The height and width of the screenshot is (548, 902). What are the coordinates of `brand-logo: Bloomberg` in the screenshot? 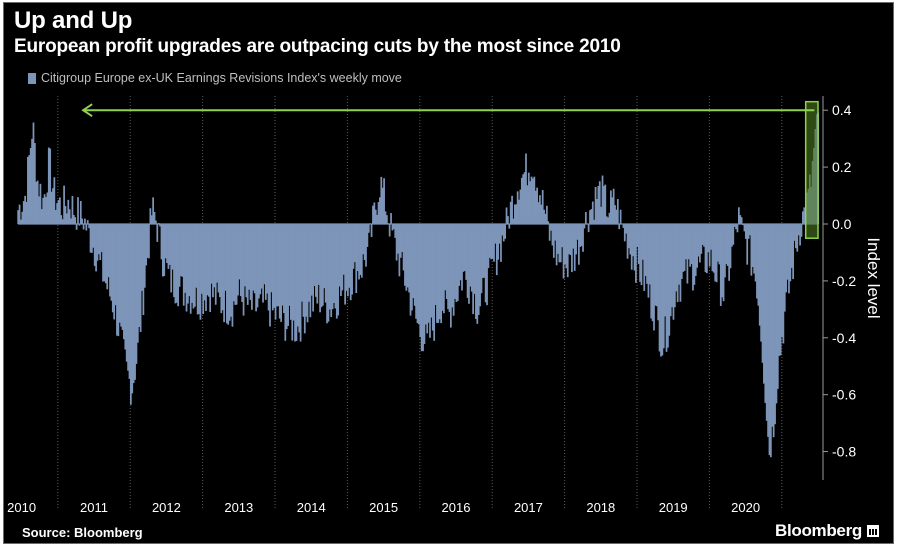 It's located at (827, 531).